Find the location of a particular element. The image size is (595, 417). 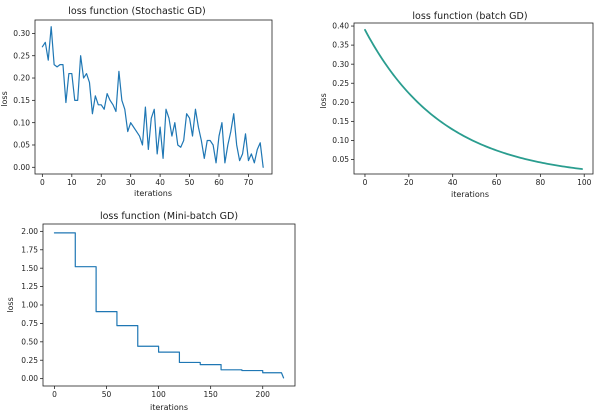

batch-x-tick-label: 60 is located at coordinates (497, 182).